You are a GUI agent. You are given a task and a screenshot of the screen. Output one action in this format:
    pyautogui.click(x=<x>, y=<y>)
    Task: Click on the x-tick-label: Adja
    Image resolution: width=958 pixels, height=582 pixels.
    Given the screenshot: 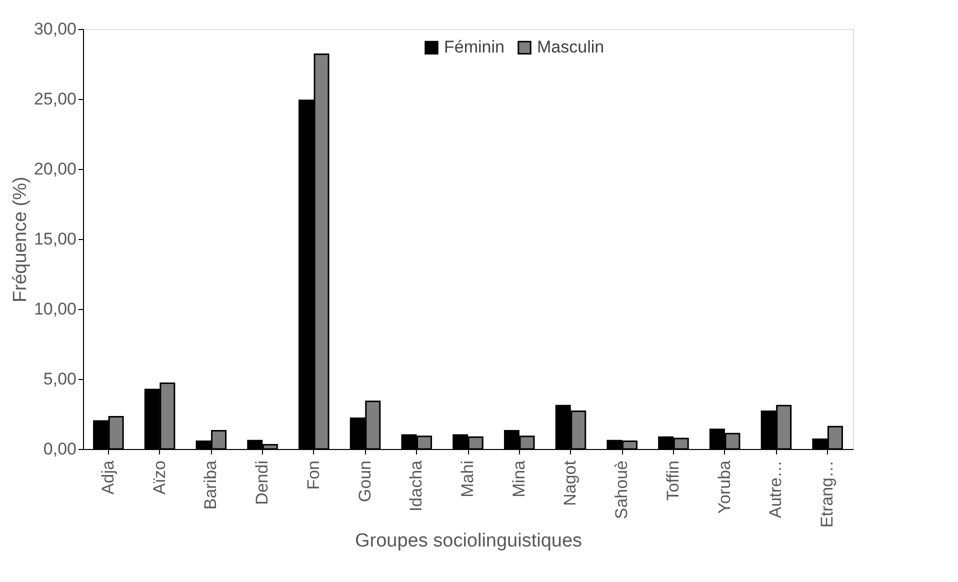 What is the action you would take?
    pyautogui.click(x=108, y=477)
    